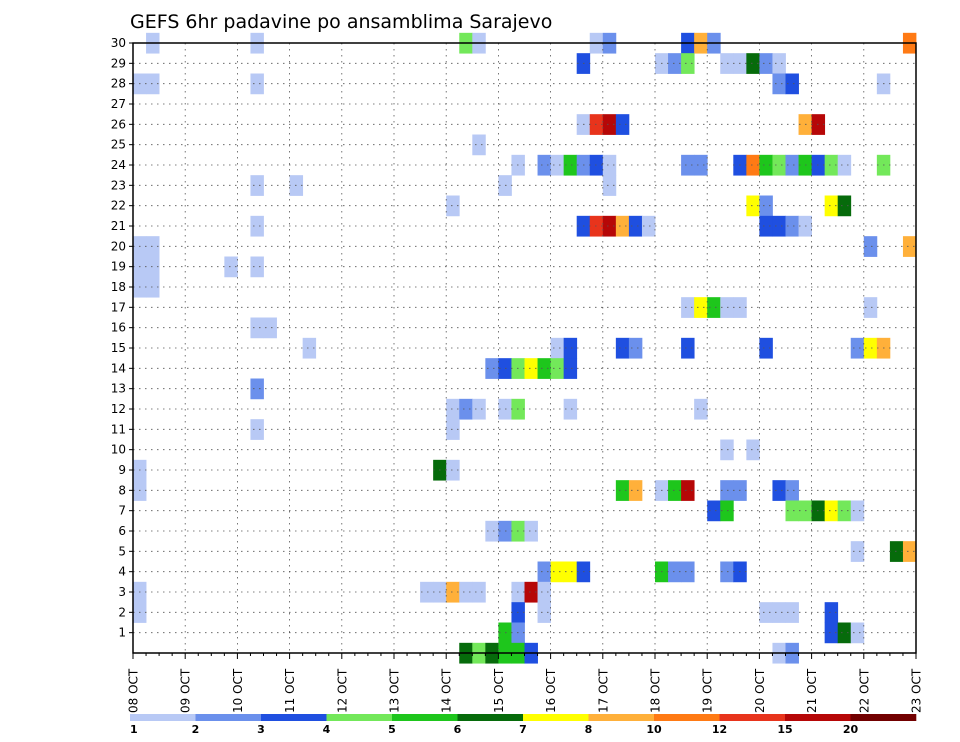 The image size is (960, 742). I want to click on x-tick-label: 15 OCT, so click(499, 690).